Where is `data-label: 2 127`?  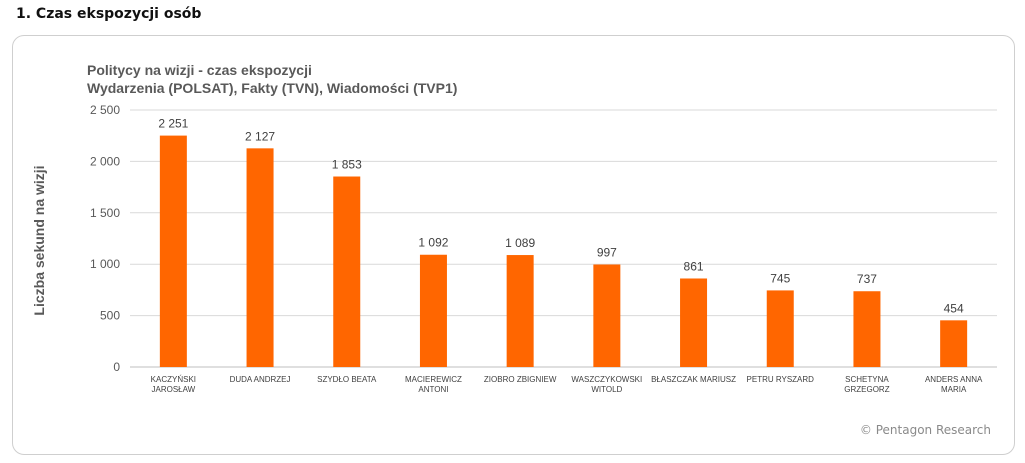
data-label: 2 127 is located at coordinates (260, 136).